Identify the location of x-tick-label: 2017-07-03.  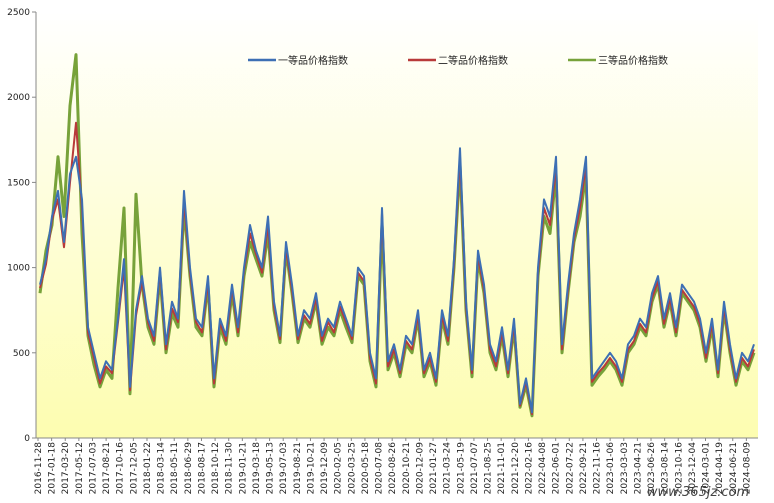
(93, 468).